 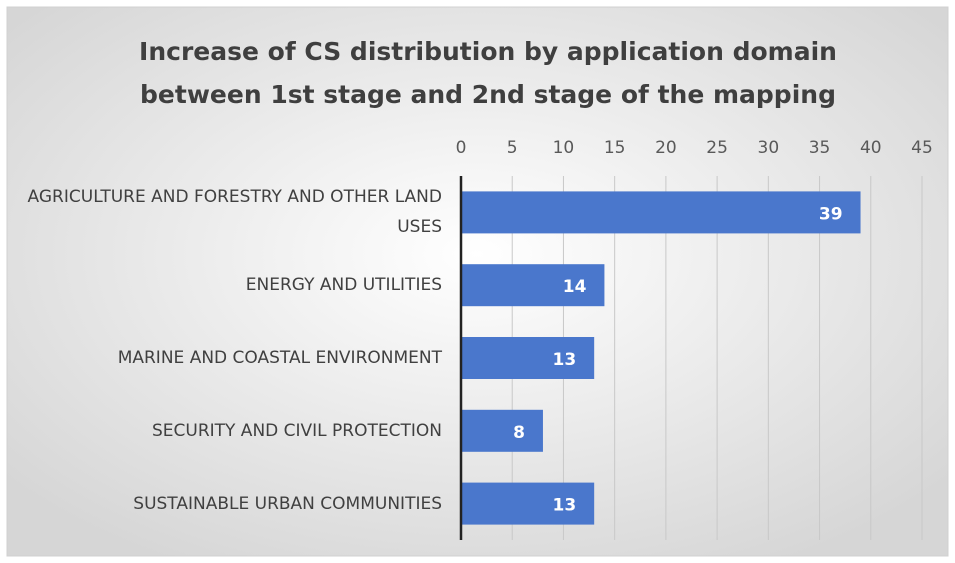 What do you see at coordinates (666, 148) in the screenshot?
I see `x-tick-label: 20` at bounding box center [666, 148].